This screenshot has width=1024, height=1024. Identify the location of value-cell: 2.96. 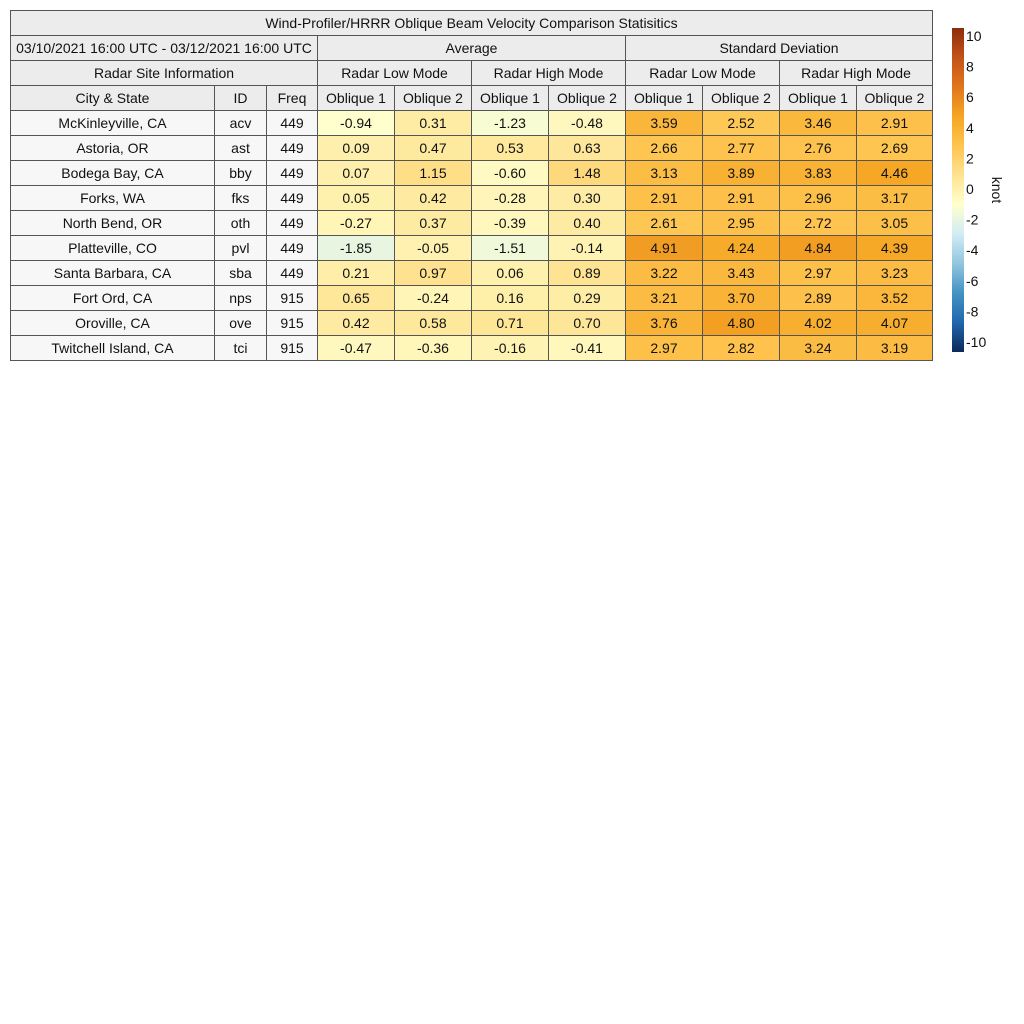
(818, 198).